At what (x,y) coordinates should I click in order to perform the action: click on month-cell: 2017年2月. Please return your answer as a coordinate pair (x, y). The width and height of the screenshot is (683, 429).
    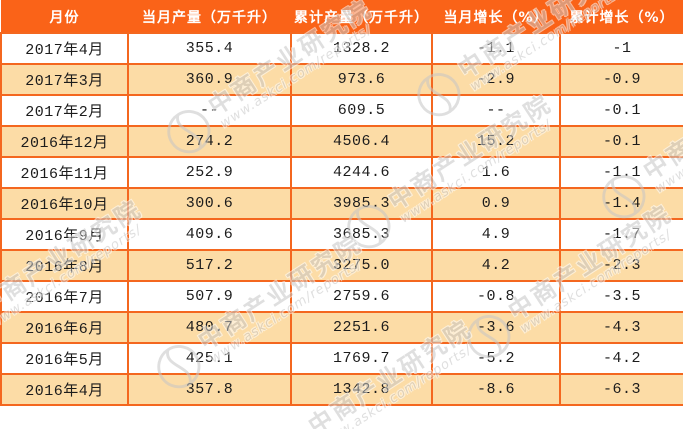
    Looking at the image, I should click on (64, 110).